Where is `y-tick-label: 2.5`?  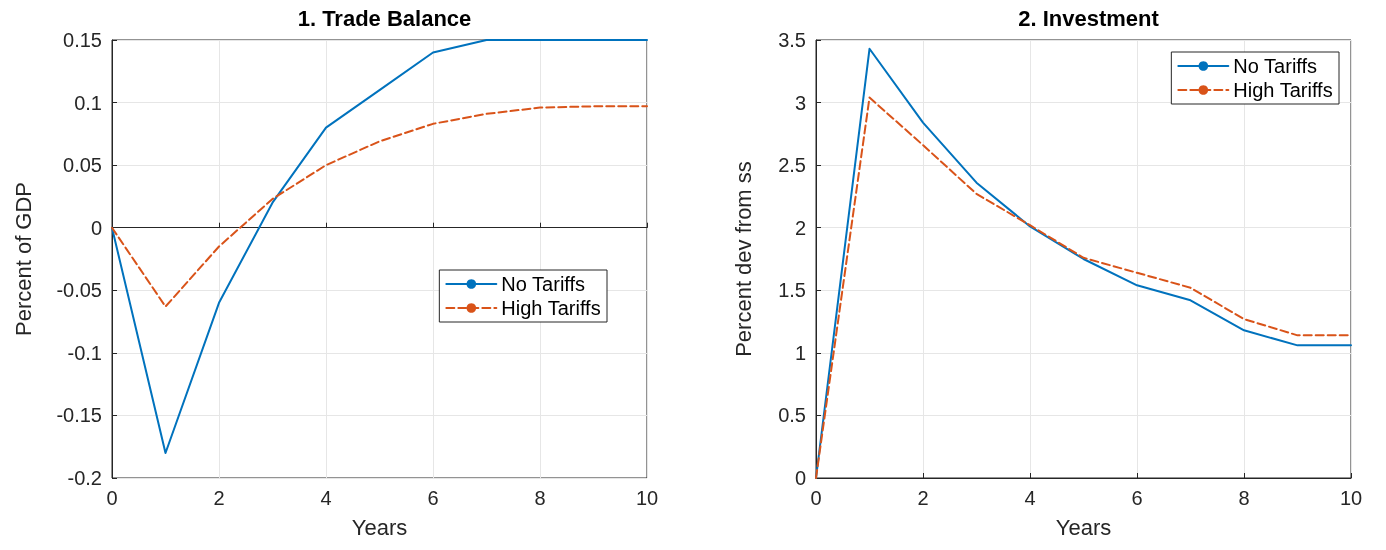
y-tick-label: 2.5 is located at coordinates (792, 165).